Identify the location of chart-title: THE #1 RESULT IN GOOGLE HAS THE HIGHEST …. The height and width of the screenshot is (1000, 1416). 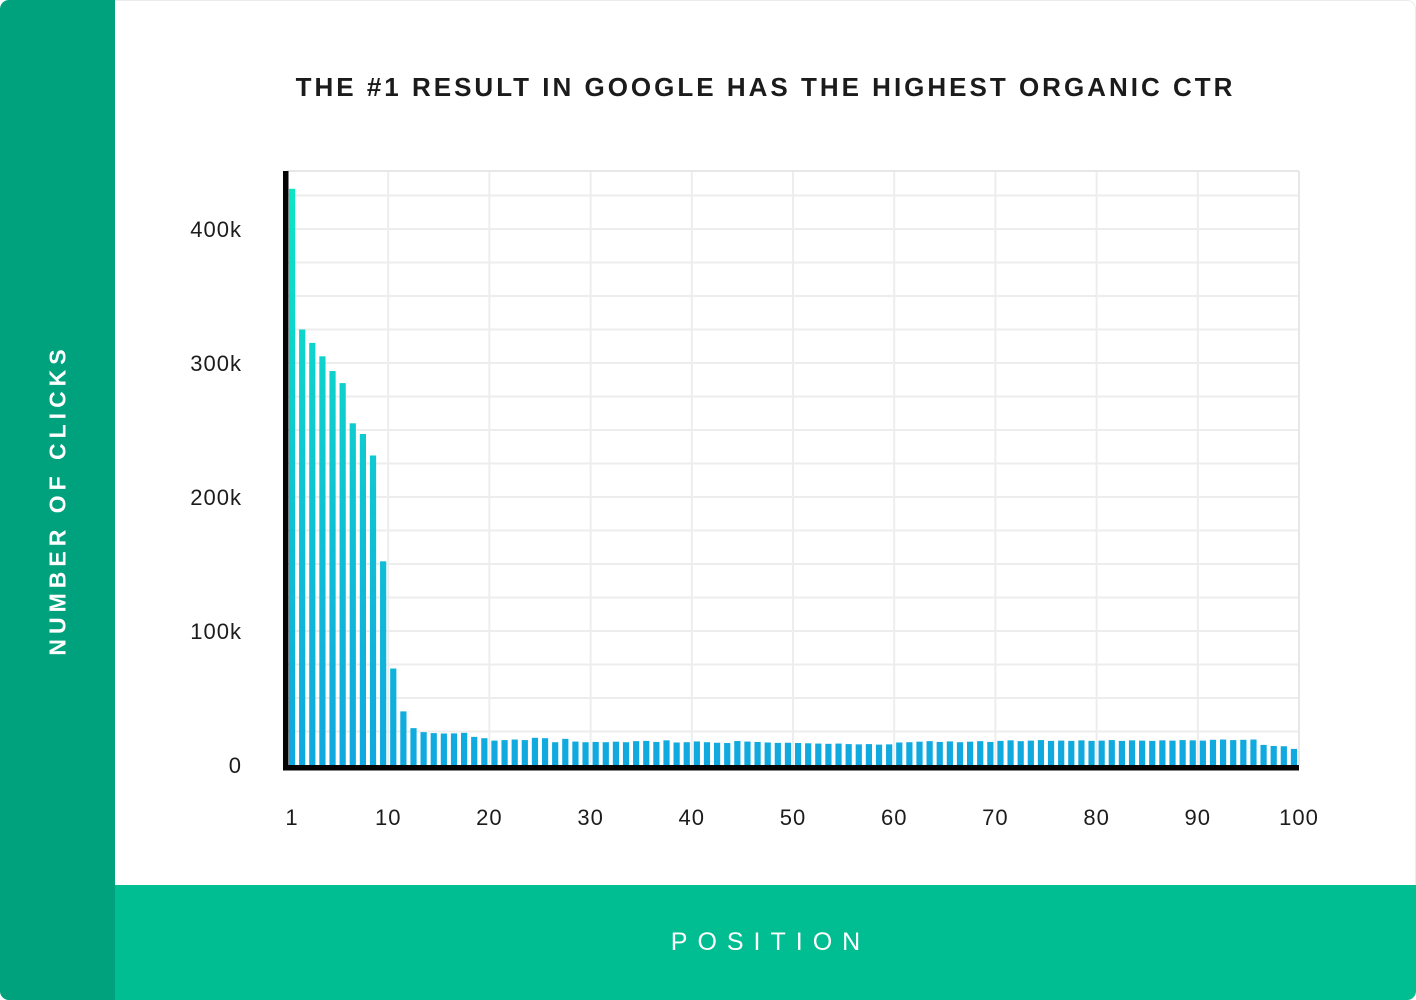
(765, 87).